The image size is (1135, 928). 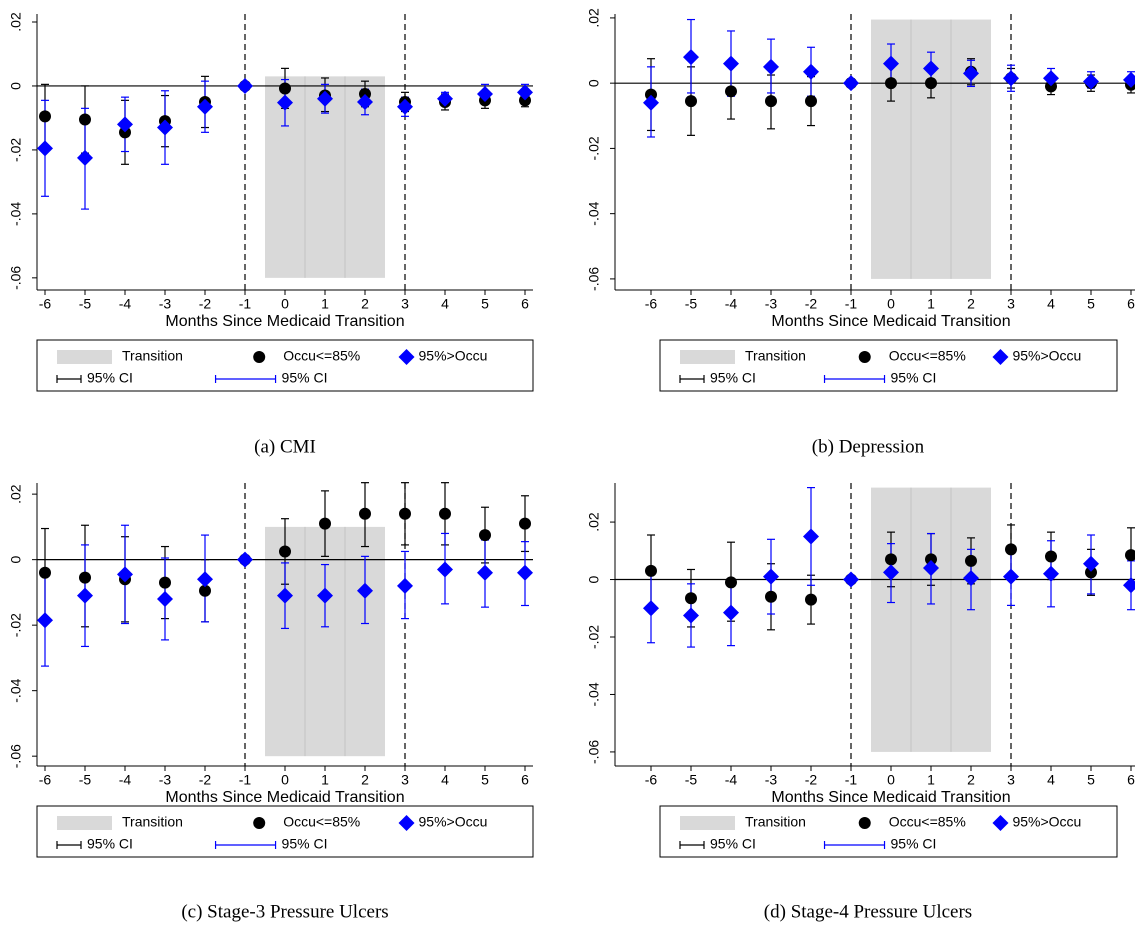 I want to click on x-tick-label: 5, so click(x=485, y=304).